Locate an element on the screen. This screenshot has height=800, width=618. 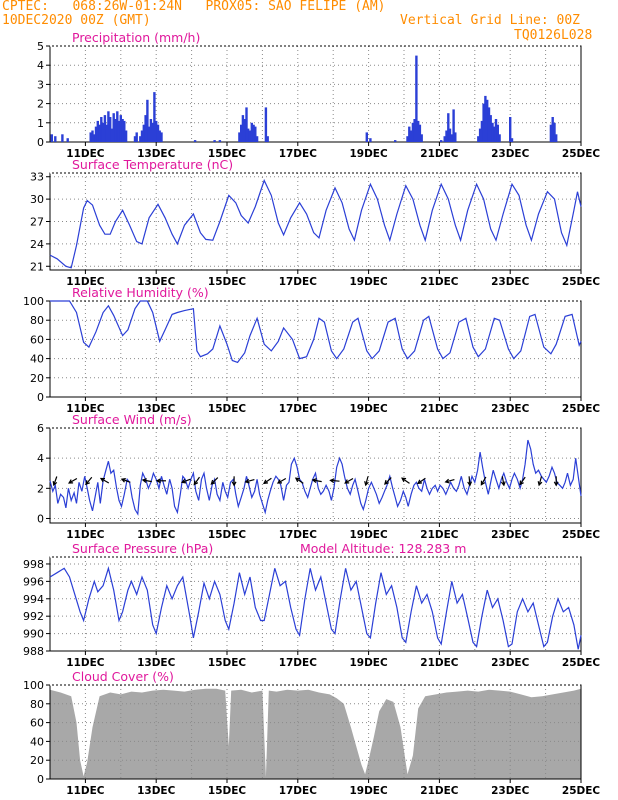
y-tick-label: 990 is located at coordinates (33, 634).